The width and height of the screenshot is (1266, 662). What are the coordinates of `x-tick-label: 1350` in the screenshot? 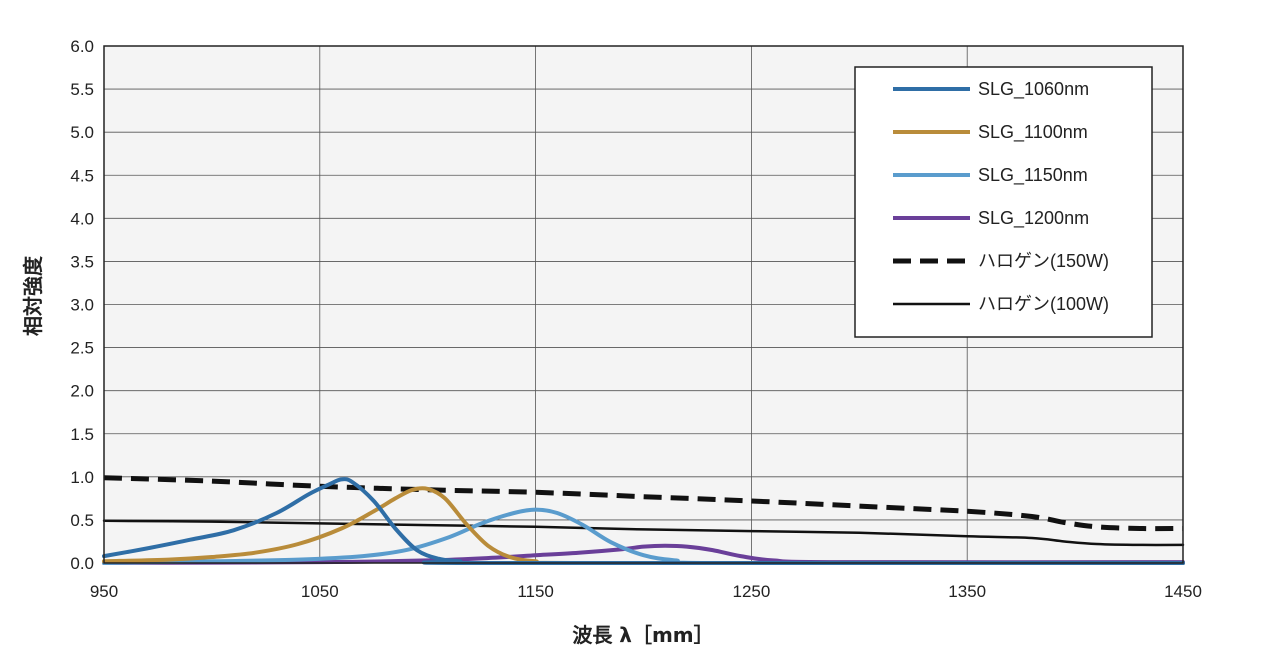 It's located at (967, 591).